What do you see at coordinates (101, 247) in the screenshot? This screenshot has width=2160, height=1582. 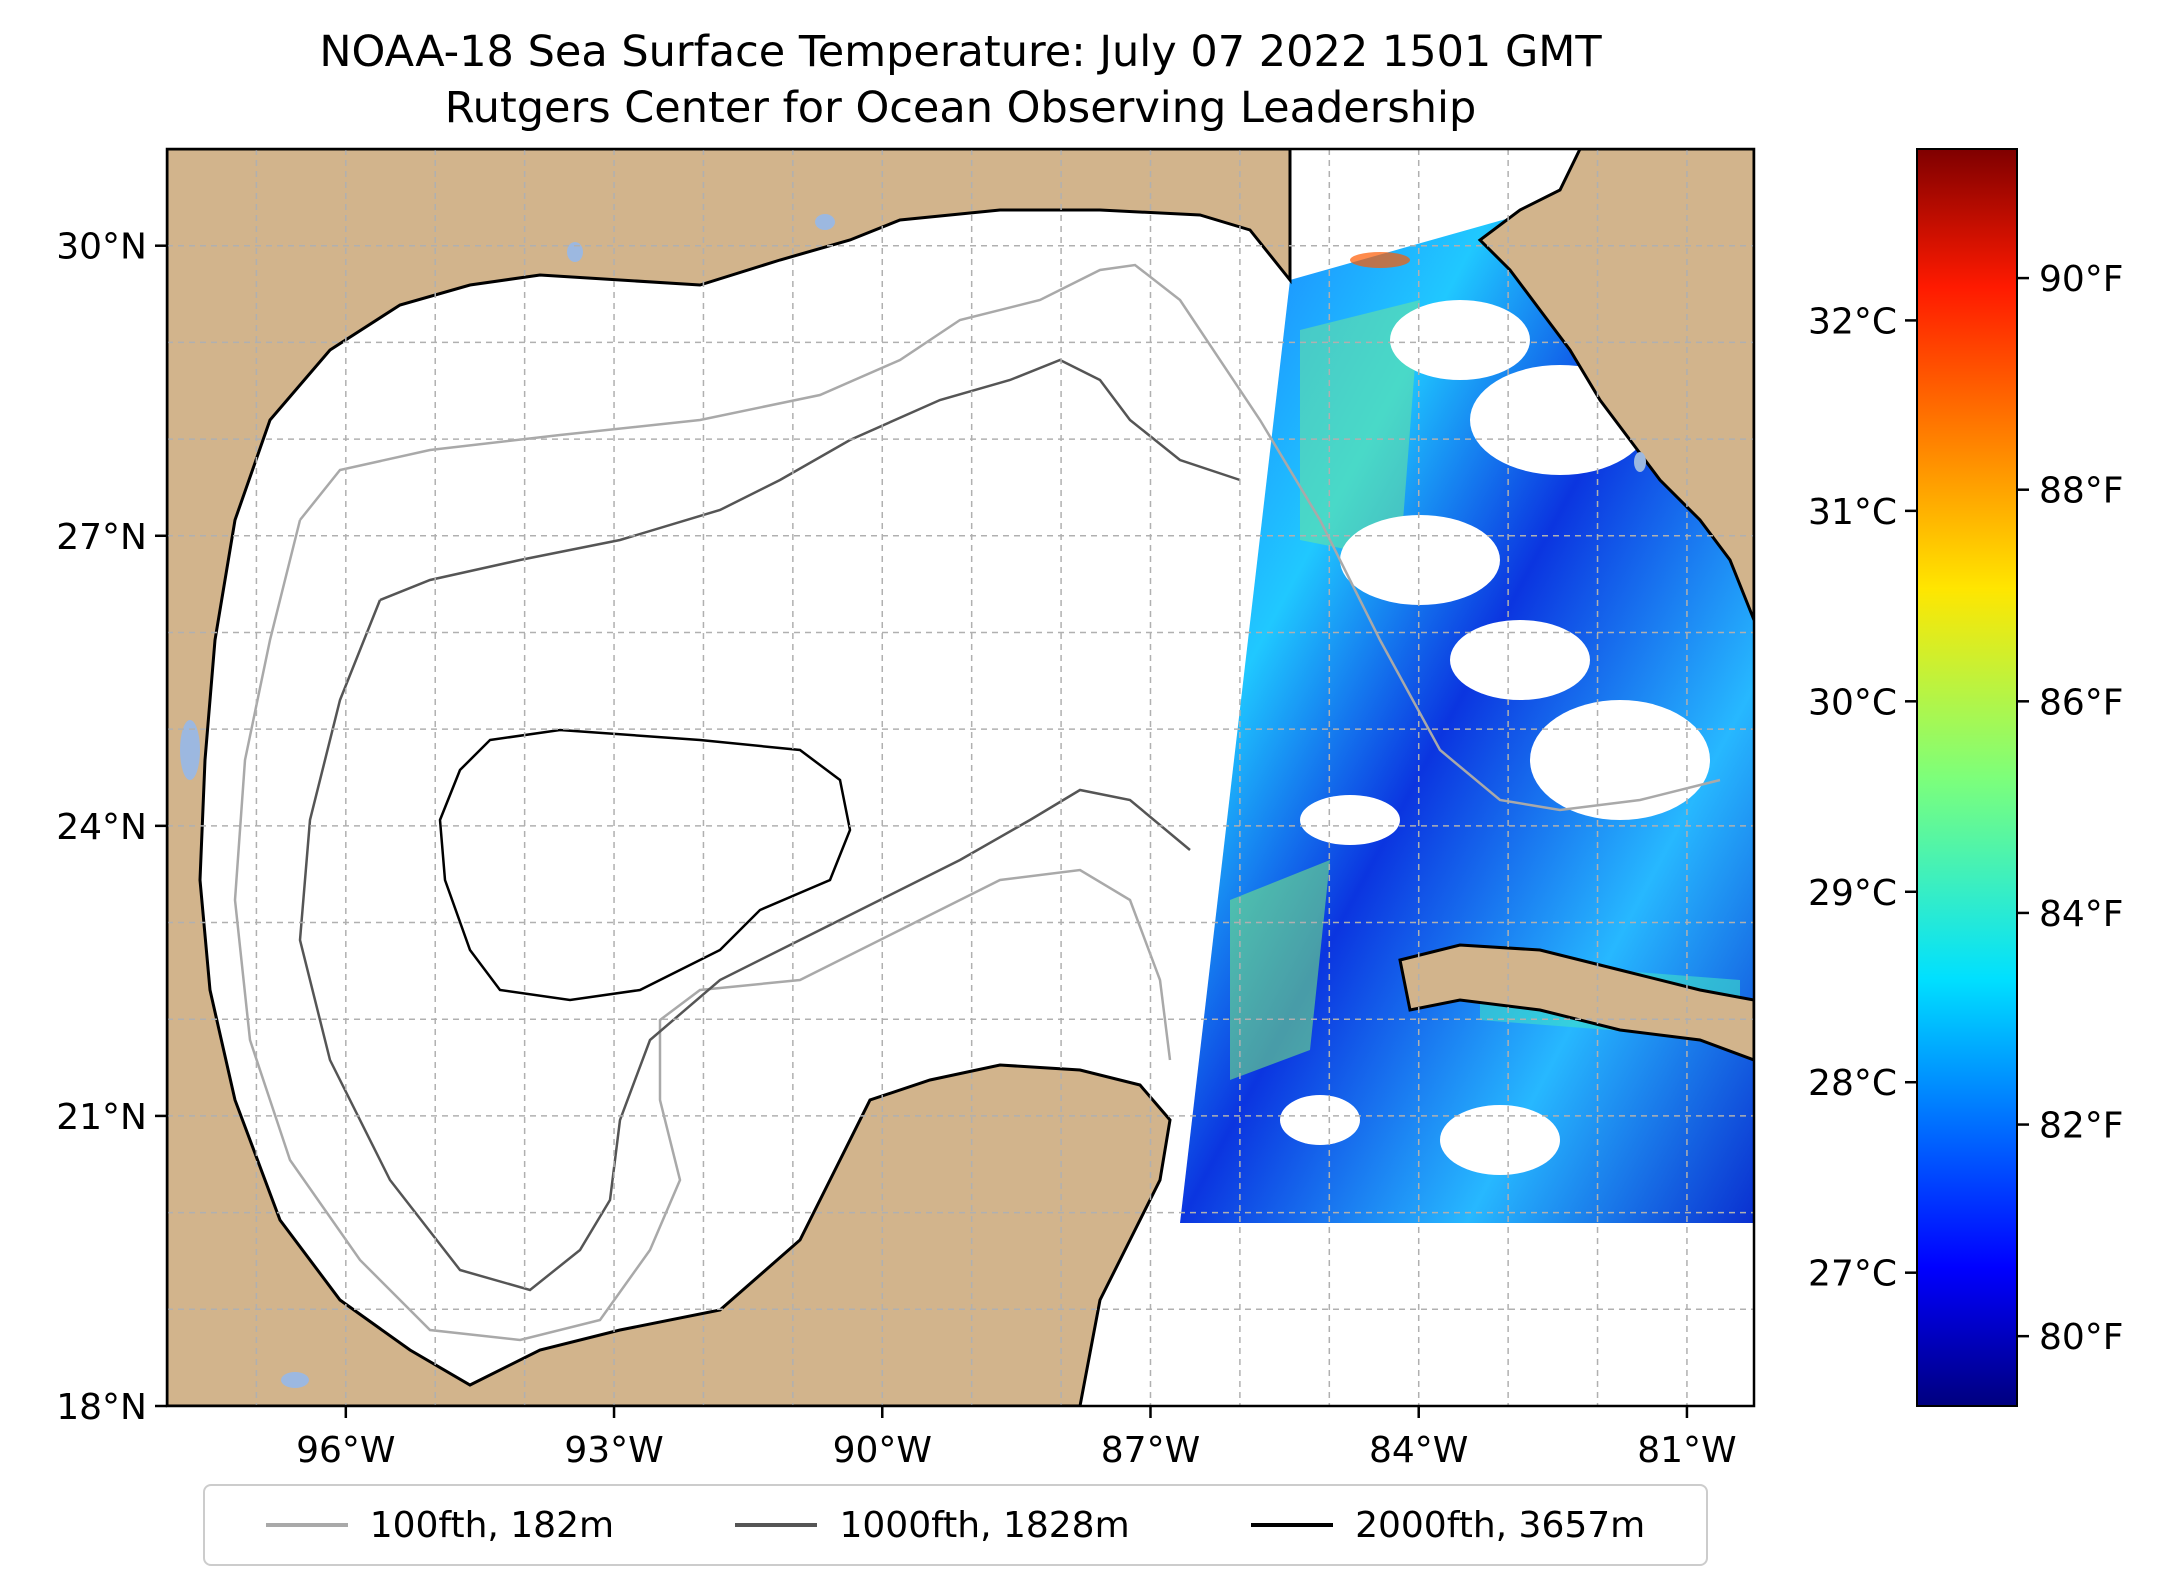 I see `lat-tick-label: 30°N` at bounding box center [101, 247].